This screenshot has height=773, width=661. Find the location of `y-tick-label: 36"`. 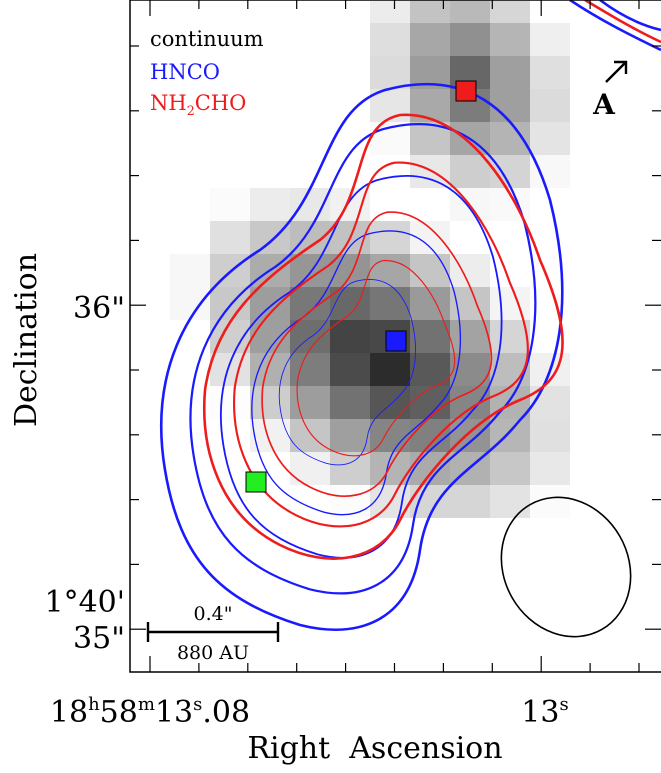

y-tick-label: 36" is located at coordinates (99, 308).